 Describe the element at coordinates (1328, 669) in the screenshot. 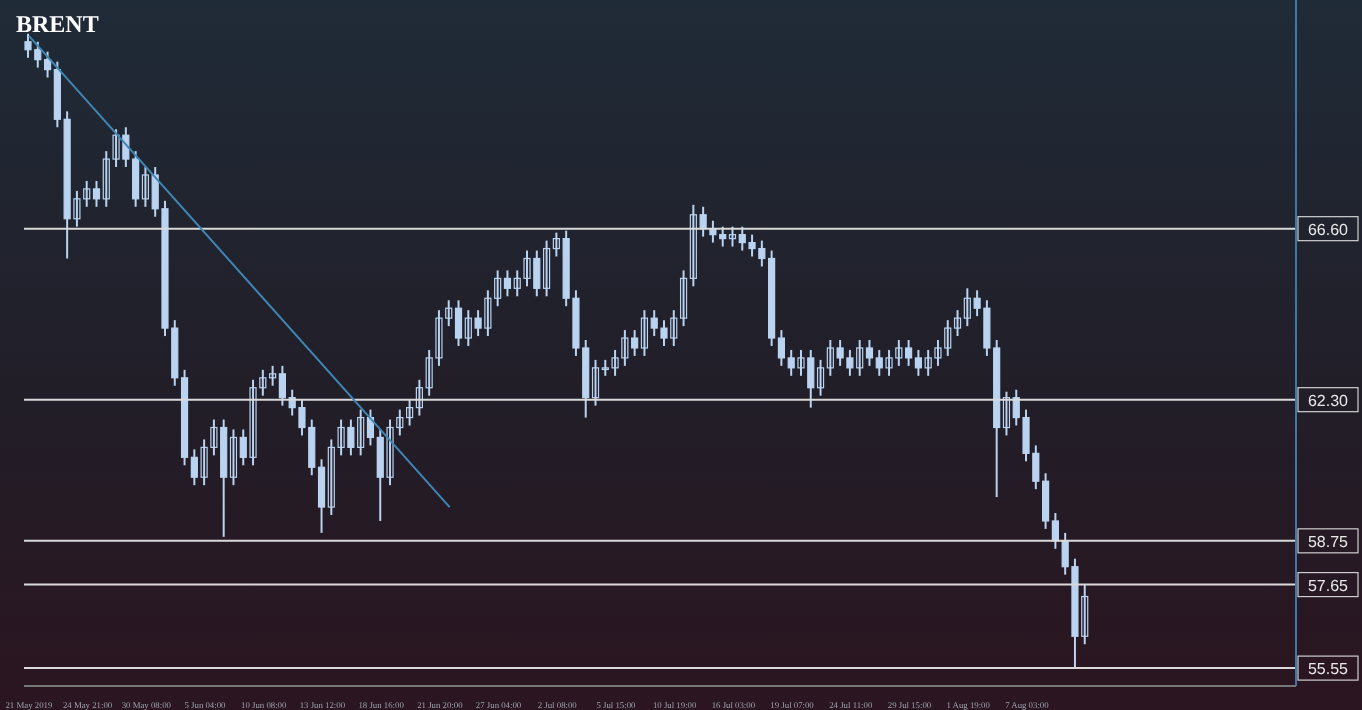

I see `y-tick-label: 55.55` at that location.